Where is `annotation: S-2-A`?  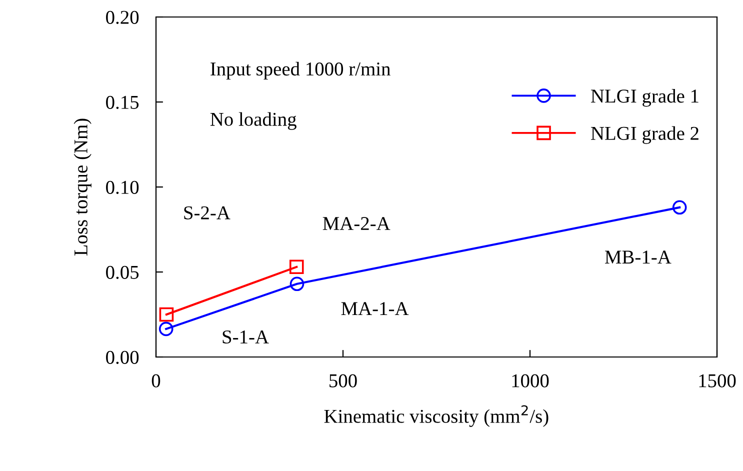 annotation: S-2-A is located at coordinates (207, 213).